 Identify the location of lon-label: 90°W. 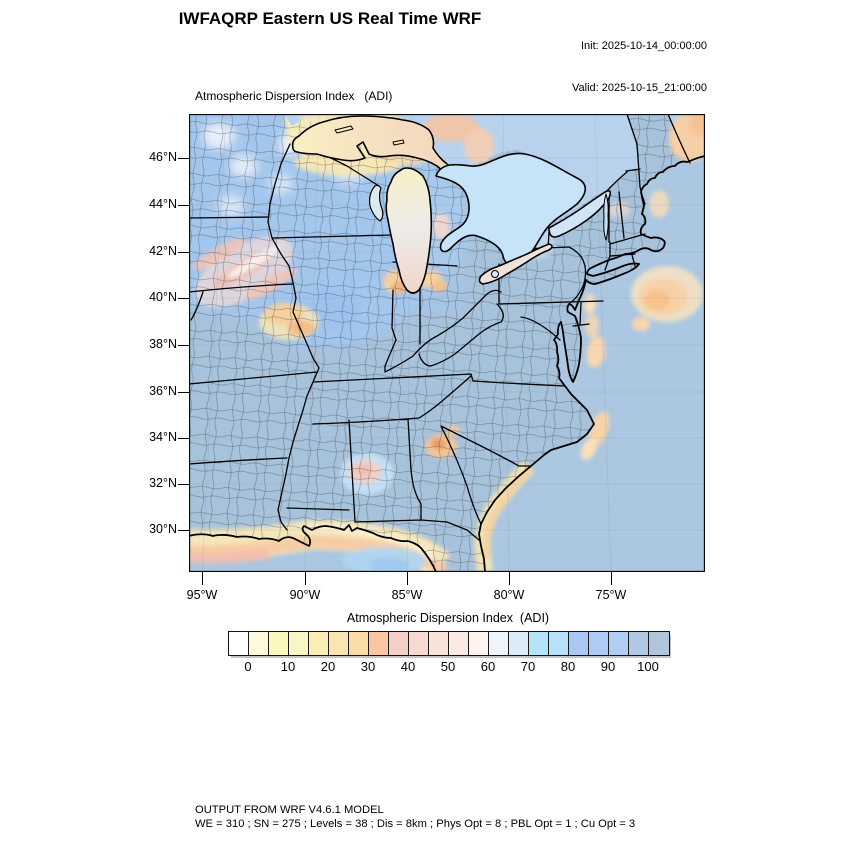
(305, 595).